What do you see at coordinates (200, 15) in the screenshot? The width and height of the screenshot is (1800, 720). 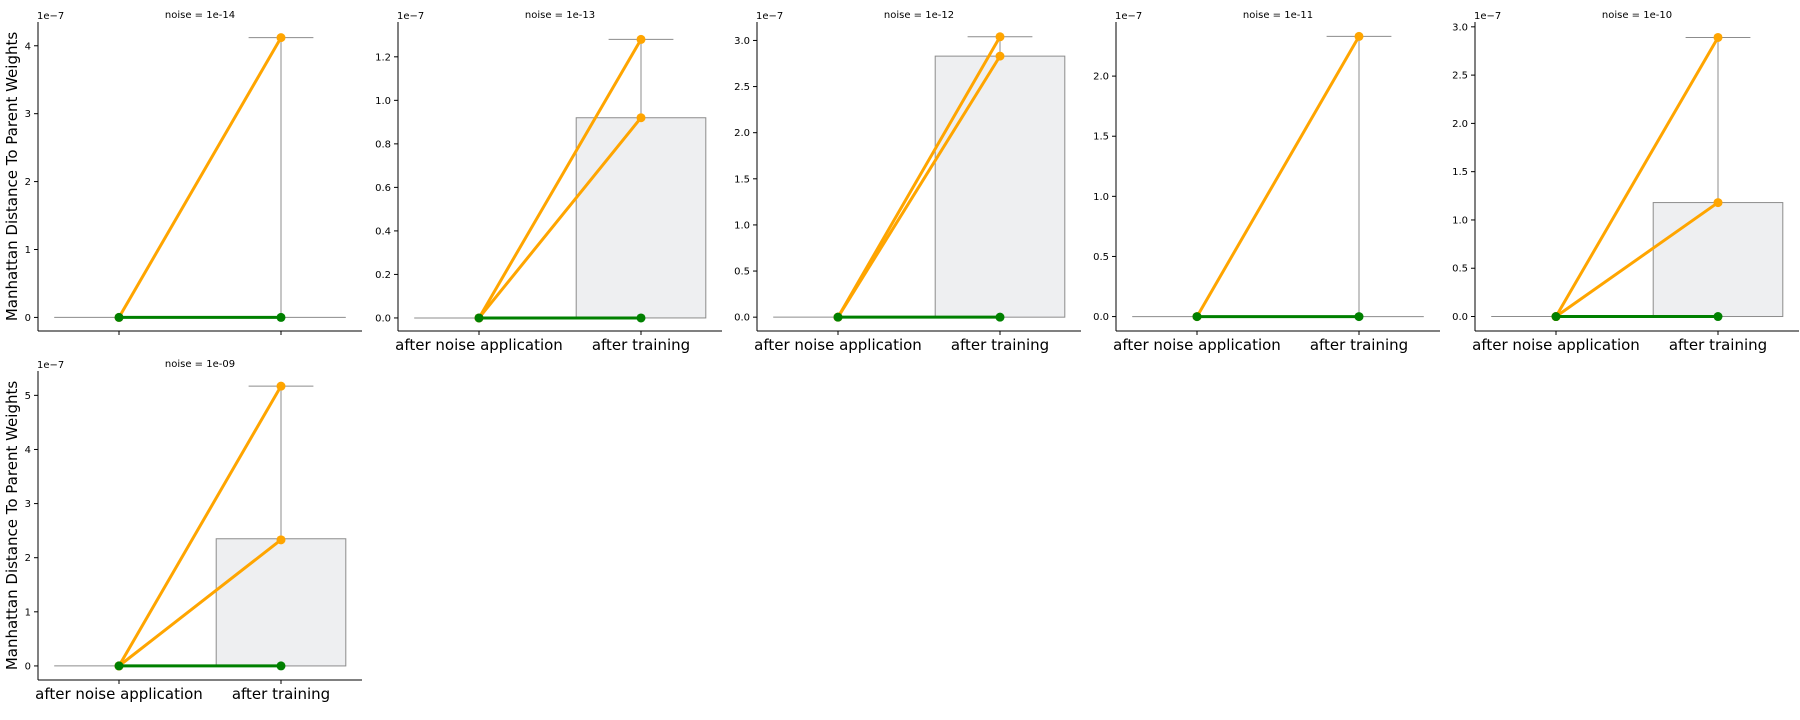 I see `panel-title: noise = 1e-14` at bounding box center [200, 15].